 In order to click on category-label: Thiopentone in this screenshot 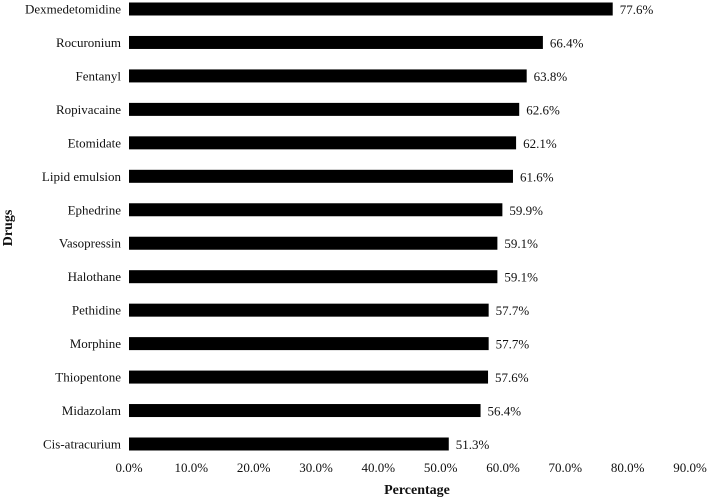, I will do `click(88, 377)`.